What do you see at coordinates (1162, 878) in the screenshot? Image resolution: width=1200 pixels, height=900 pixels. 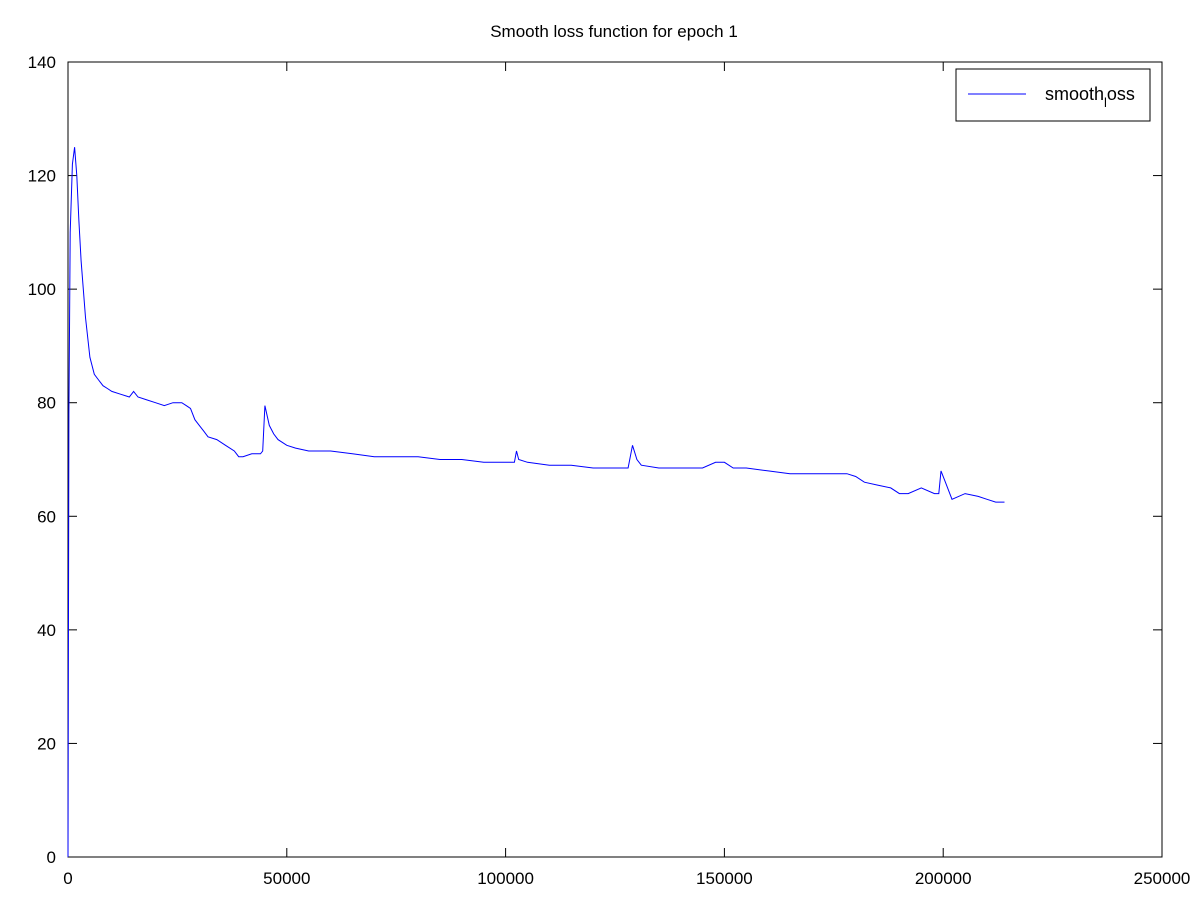 I see `x-tick-label: 250000` at bounding box center [1162, 878].